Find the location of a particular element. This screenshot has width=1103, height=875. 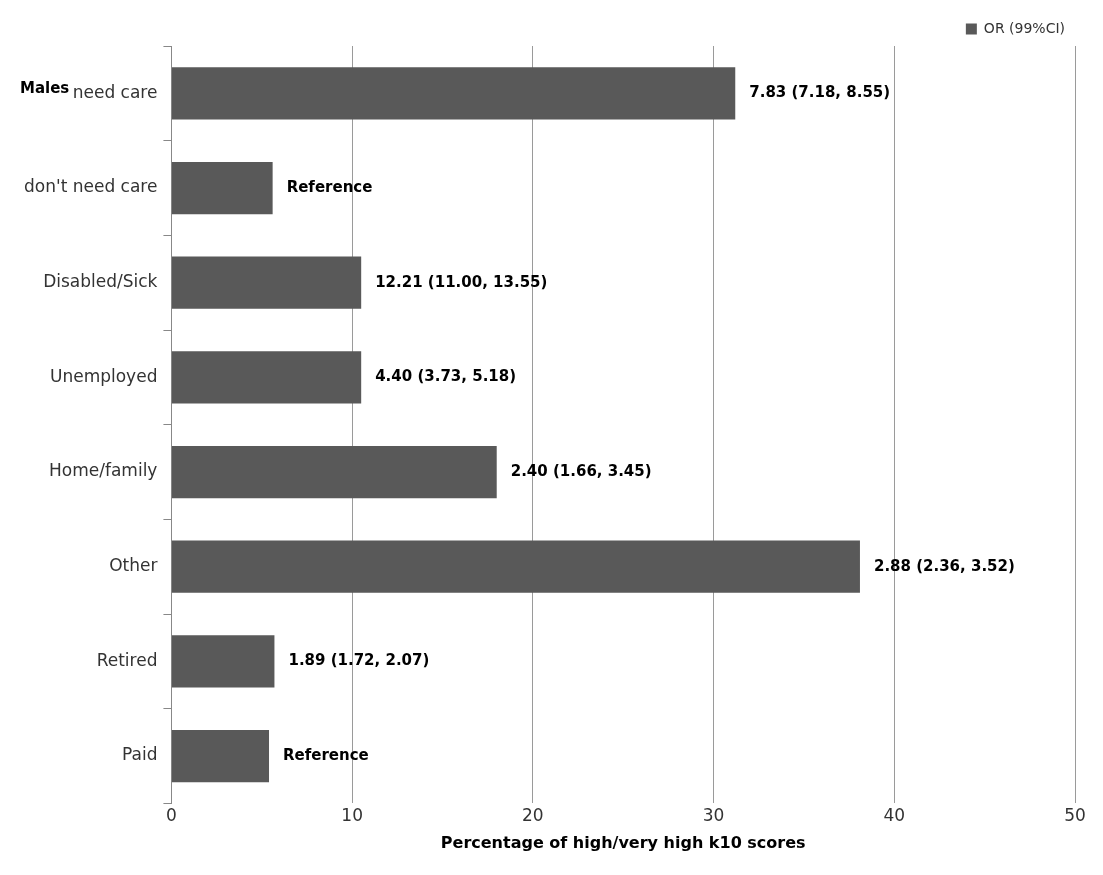

y-tick-label: Retired is located at coordinates (127, 659).